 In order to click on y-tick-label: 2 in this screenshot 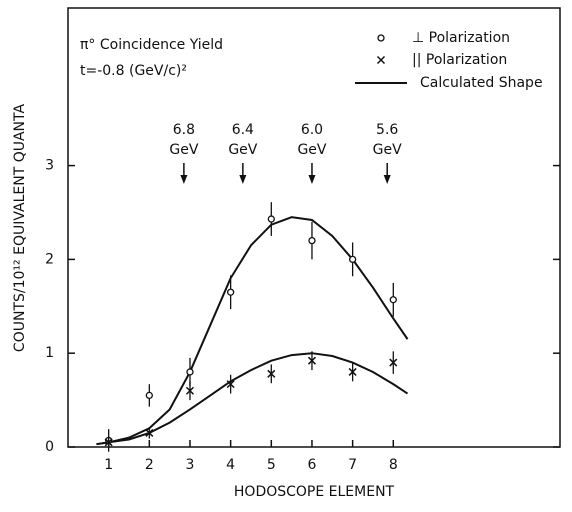, I will do `click(49, 259)`.